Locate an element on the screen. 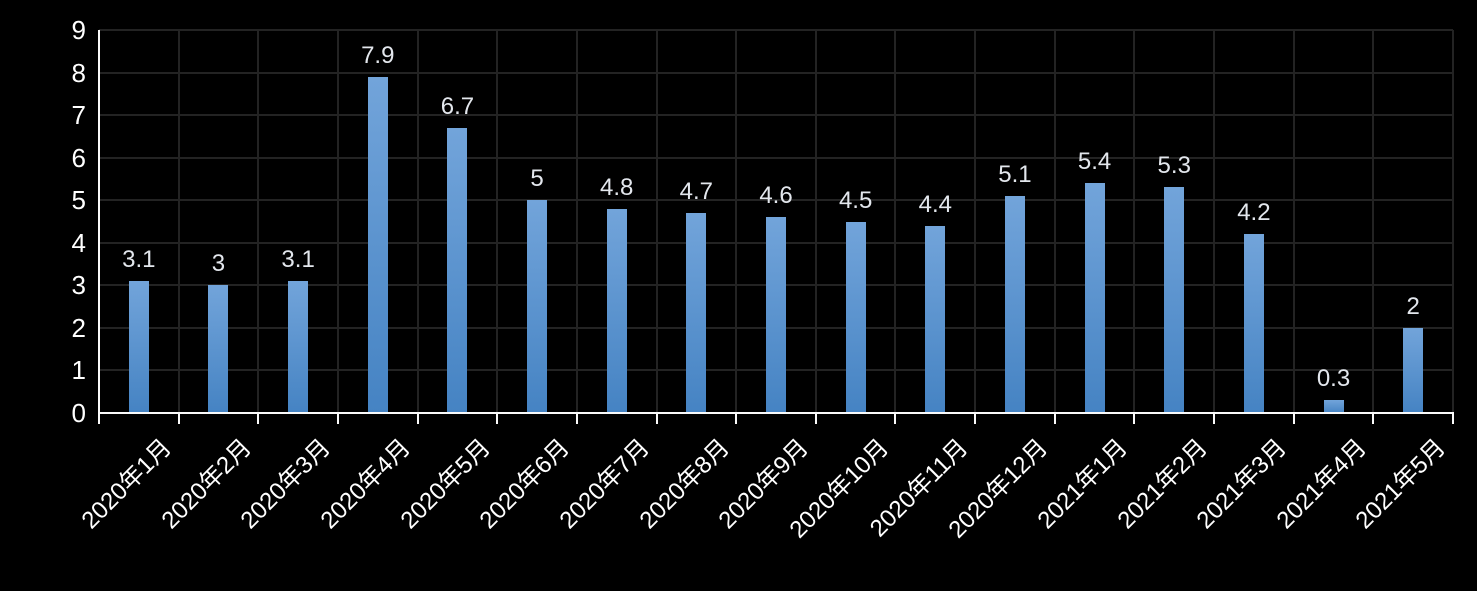 The width and height of the screenshot is (1477, 591). y-axis-tick-label: 6 is located at coordinates (78, 157).